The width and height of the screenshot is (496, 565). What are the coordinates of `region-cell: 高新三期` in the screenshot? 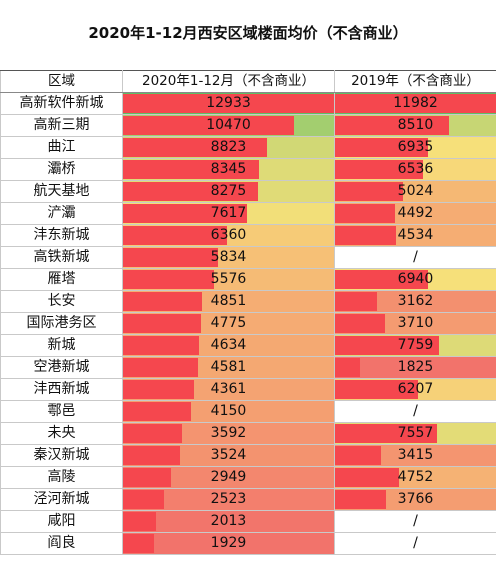 It's located at (61, 125).